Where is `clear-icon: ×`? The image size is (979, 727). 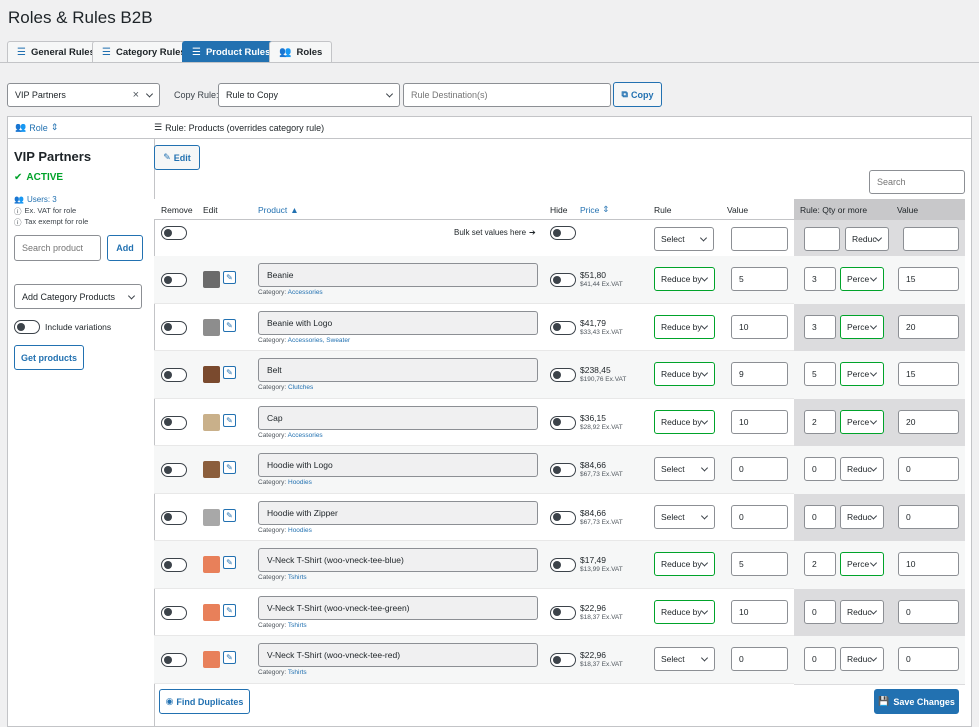 clear-icon: × is located at coordinates (135, 95).